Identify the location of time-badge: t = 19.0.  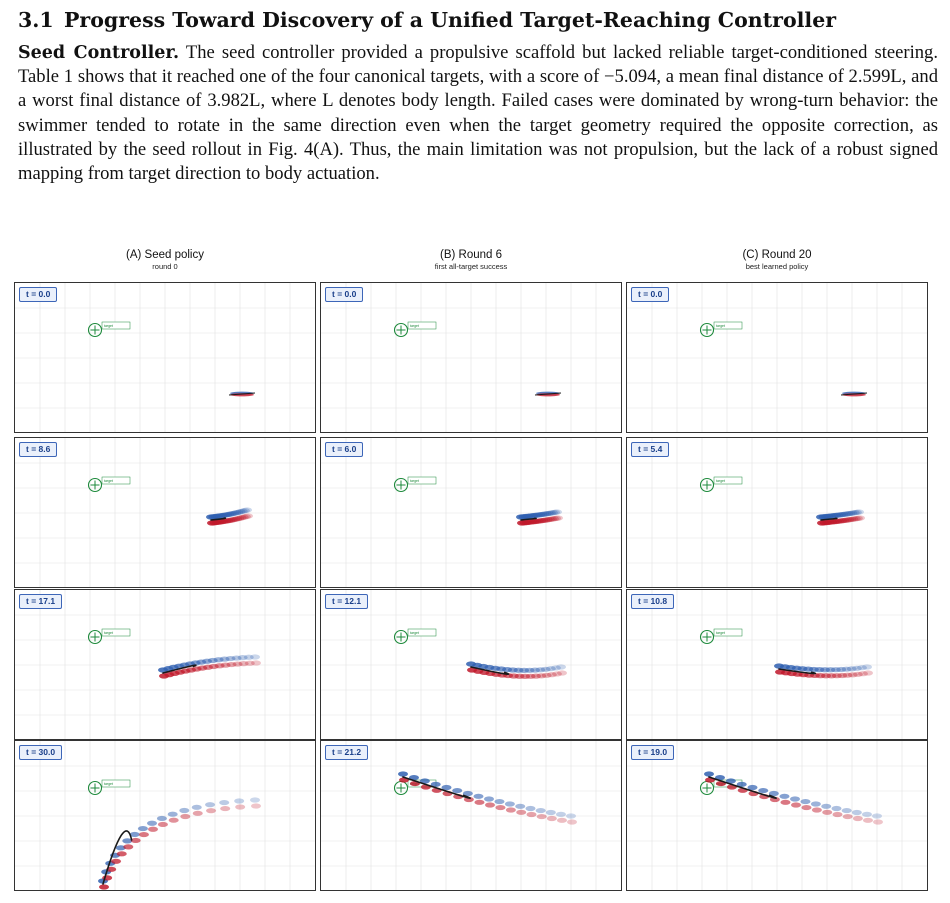
(653, 752).